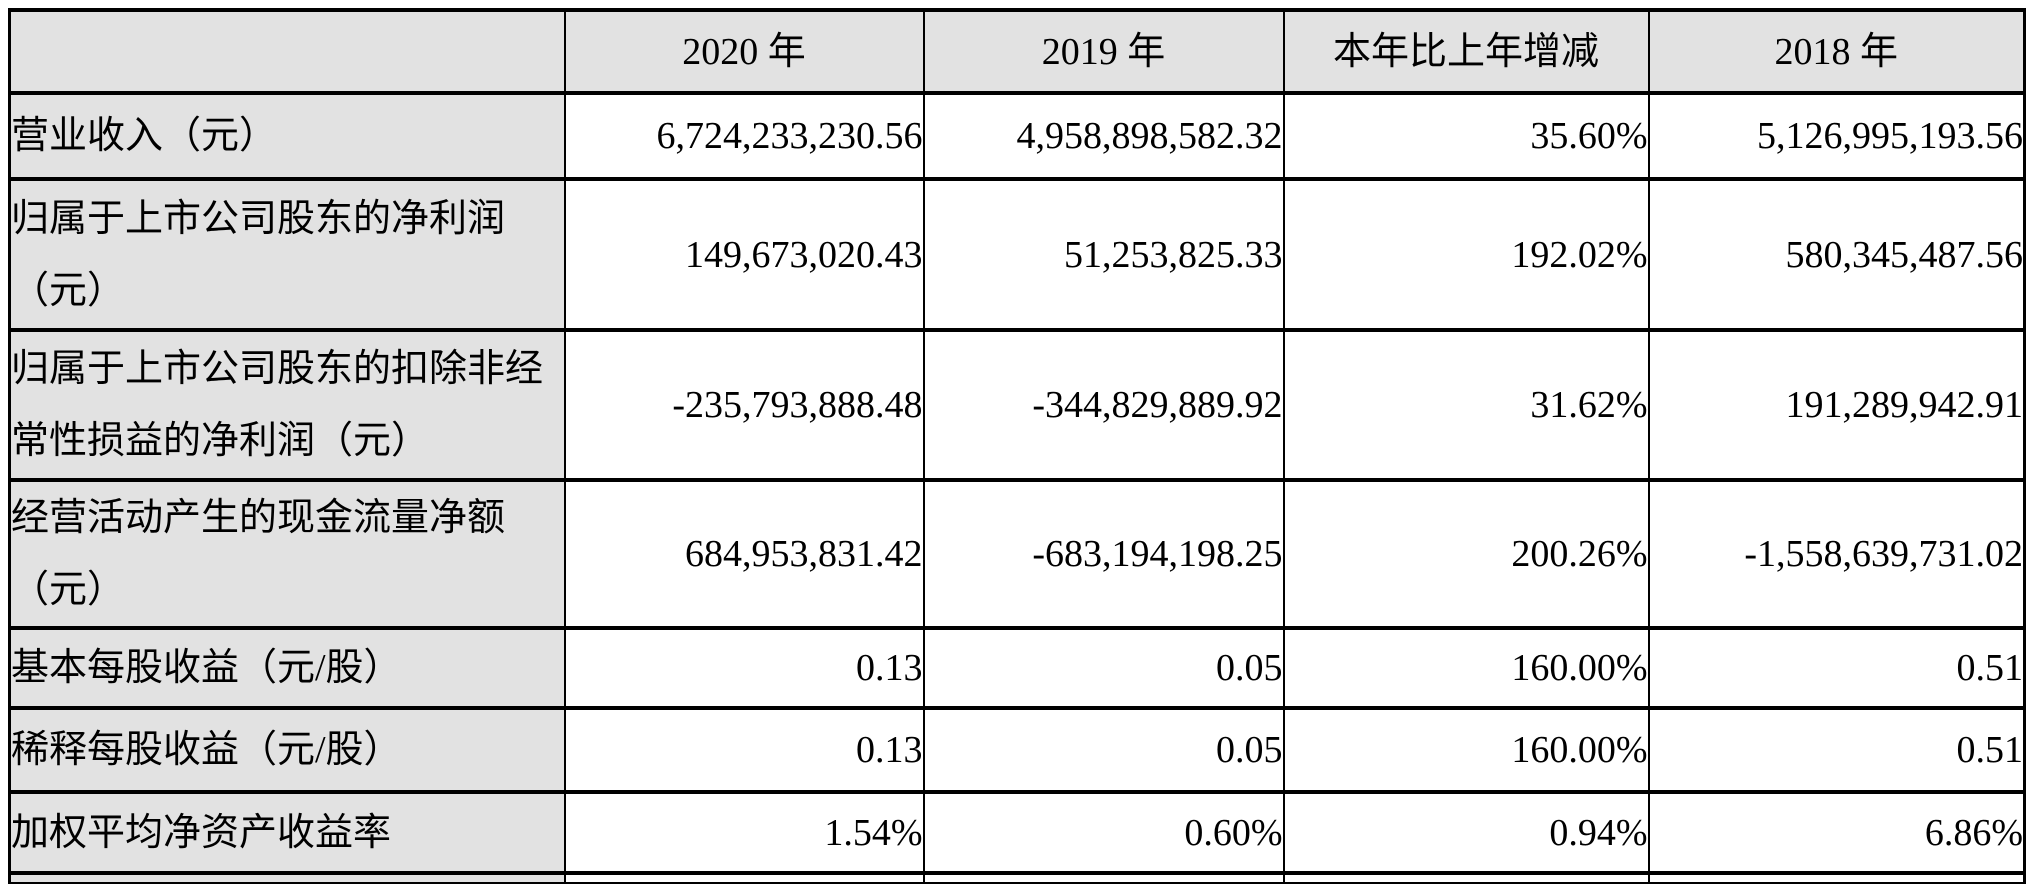 The width and height of the screenshot is (2031, 884). What do you see at coordinates (1466, 254) in the screenshot?
I see `cell-value: 192.02%` at bounding box center [1466, 254].